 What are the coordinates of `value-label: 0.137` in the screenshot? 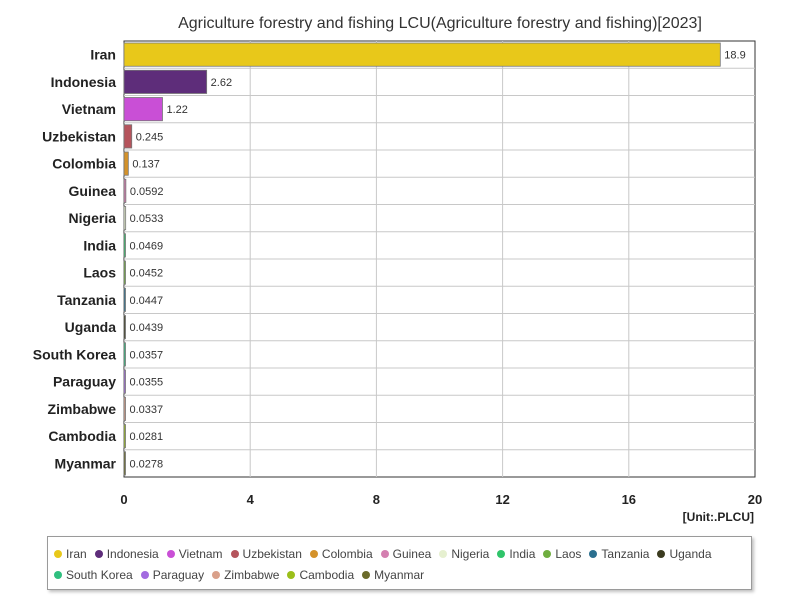 It's located at (146, 165).